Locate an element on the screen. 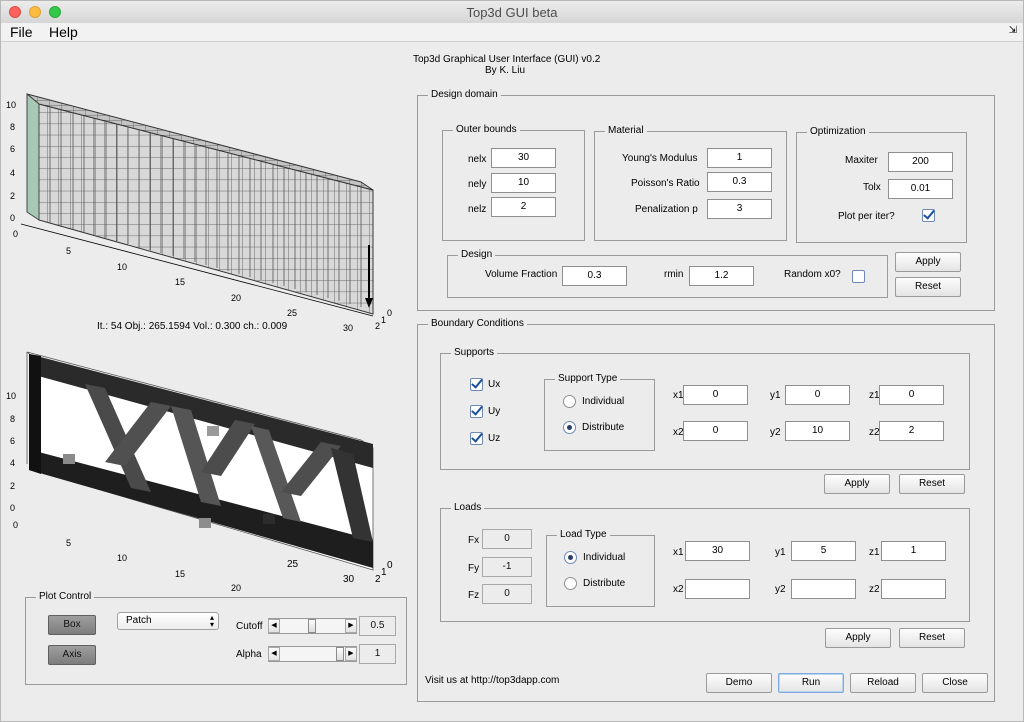 This screenshot has width=1024, height=722. design-apply-button: Apply is located at coordinates (928, 262).